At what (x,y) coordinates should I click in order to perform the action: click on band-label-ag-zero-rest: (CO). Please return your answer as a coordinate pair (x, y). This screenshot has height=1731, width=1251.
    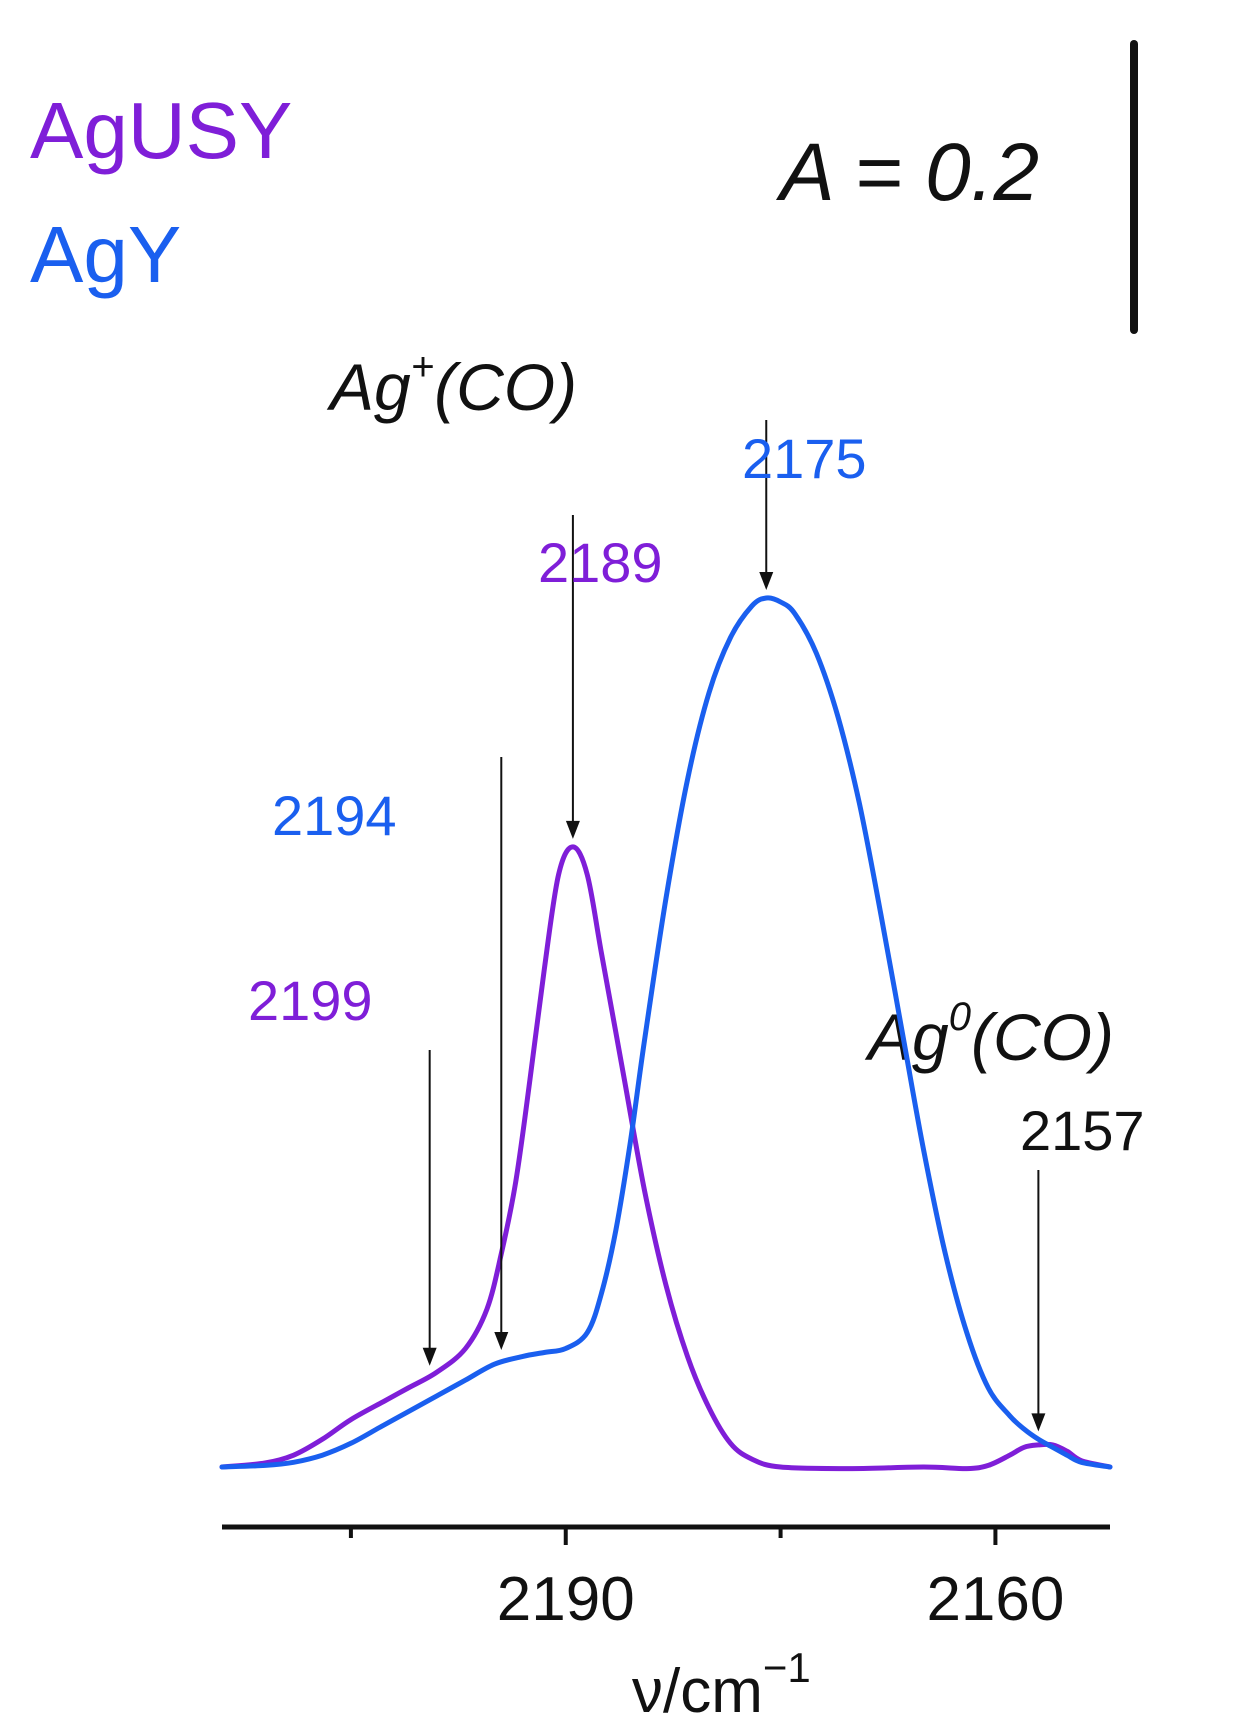
    Looking at the image, I should click on (1042, 1037).